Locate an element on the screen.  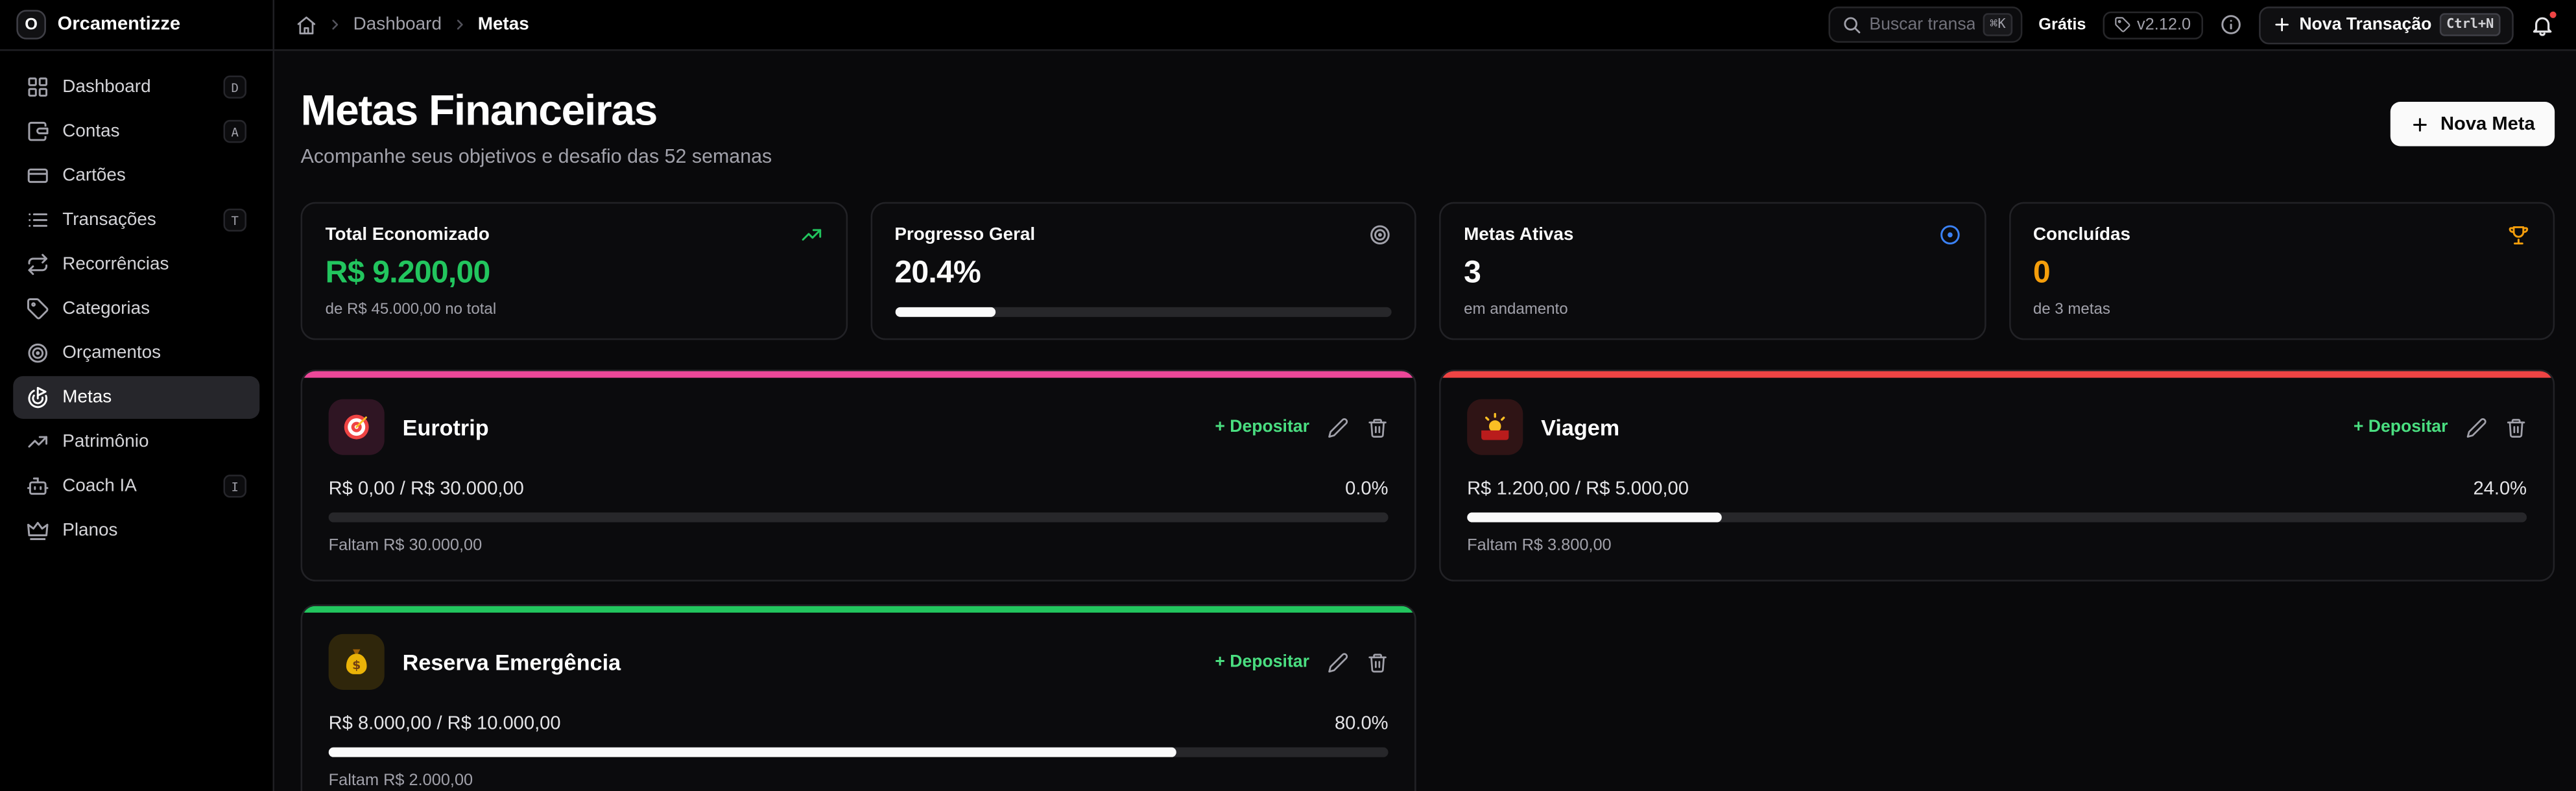
stat-label: Total Economizado is located at coordinates (407, 235).